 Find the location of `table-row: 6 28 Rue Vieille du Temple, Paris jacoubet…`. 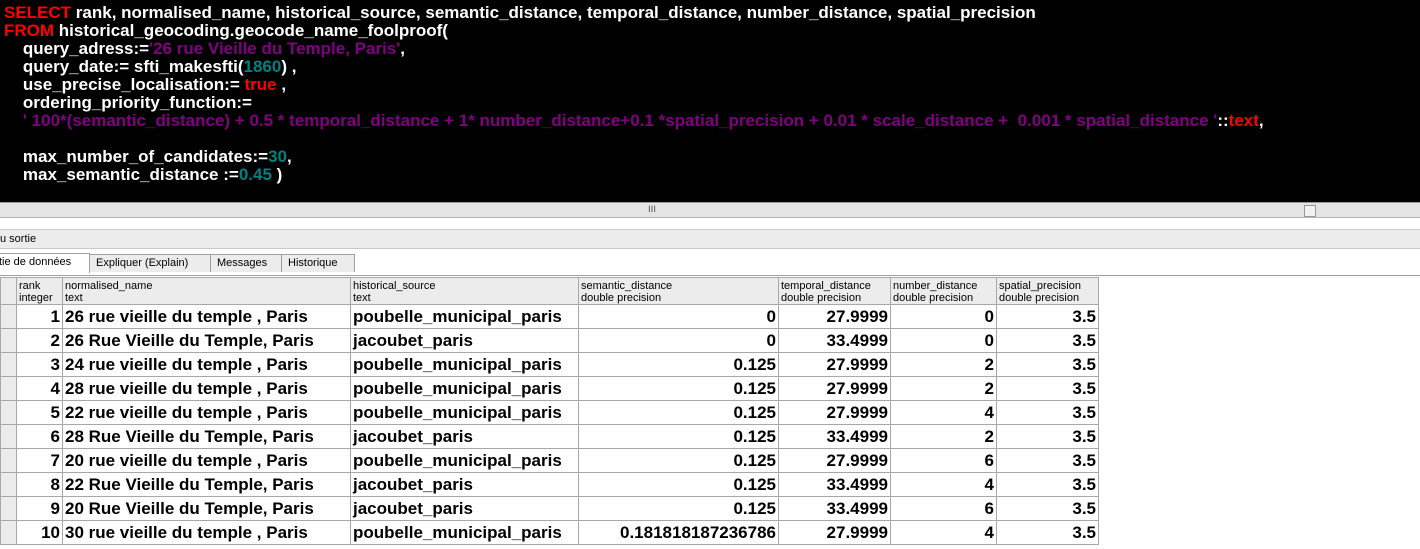

table-row: 6 28 Rue Vieille du Temple, Paris jacoubet… is located at coordinates (549, 436).